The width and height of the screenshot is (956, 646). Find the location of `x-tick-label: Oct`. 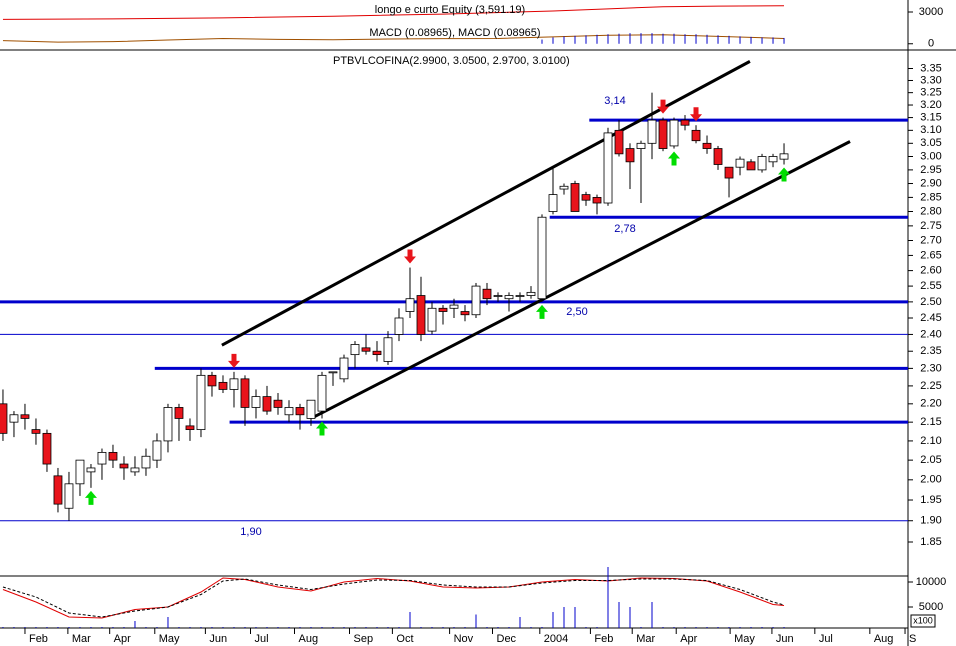

x-tick-label: Oct is located at coordinates (404, 639).